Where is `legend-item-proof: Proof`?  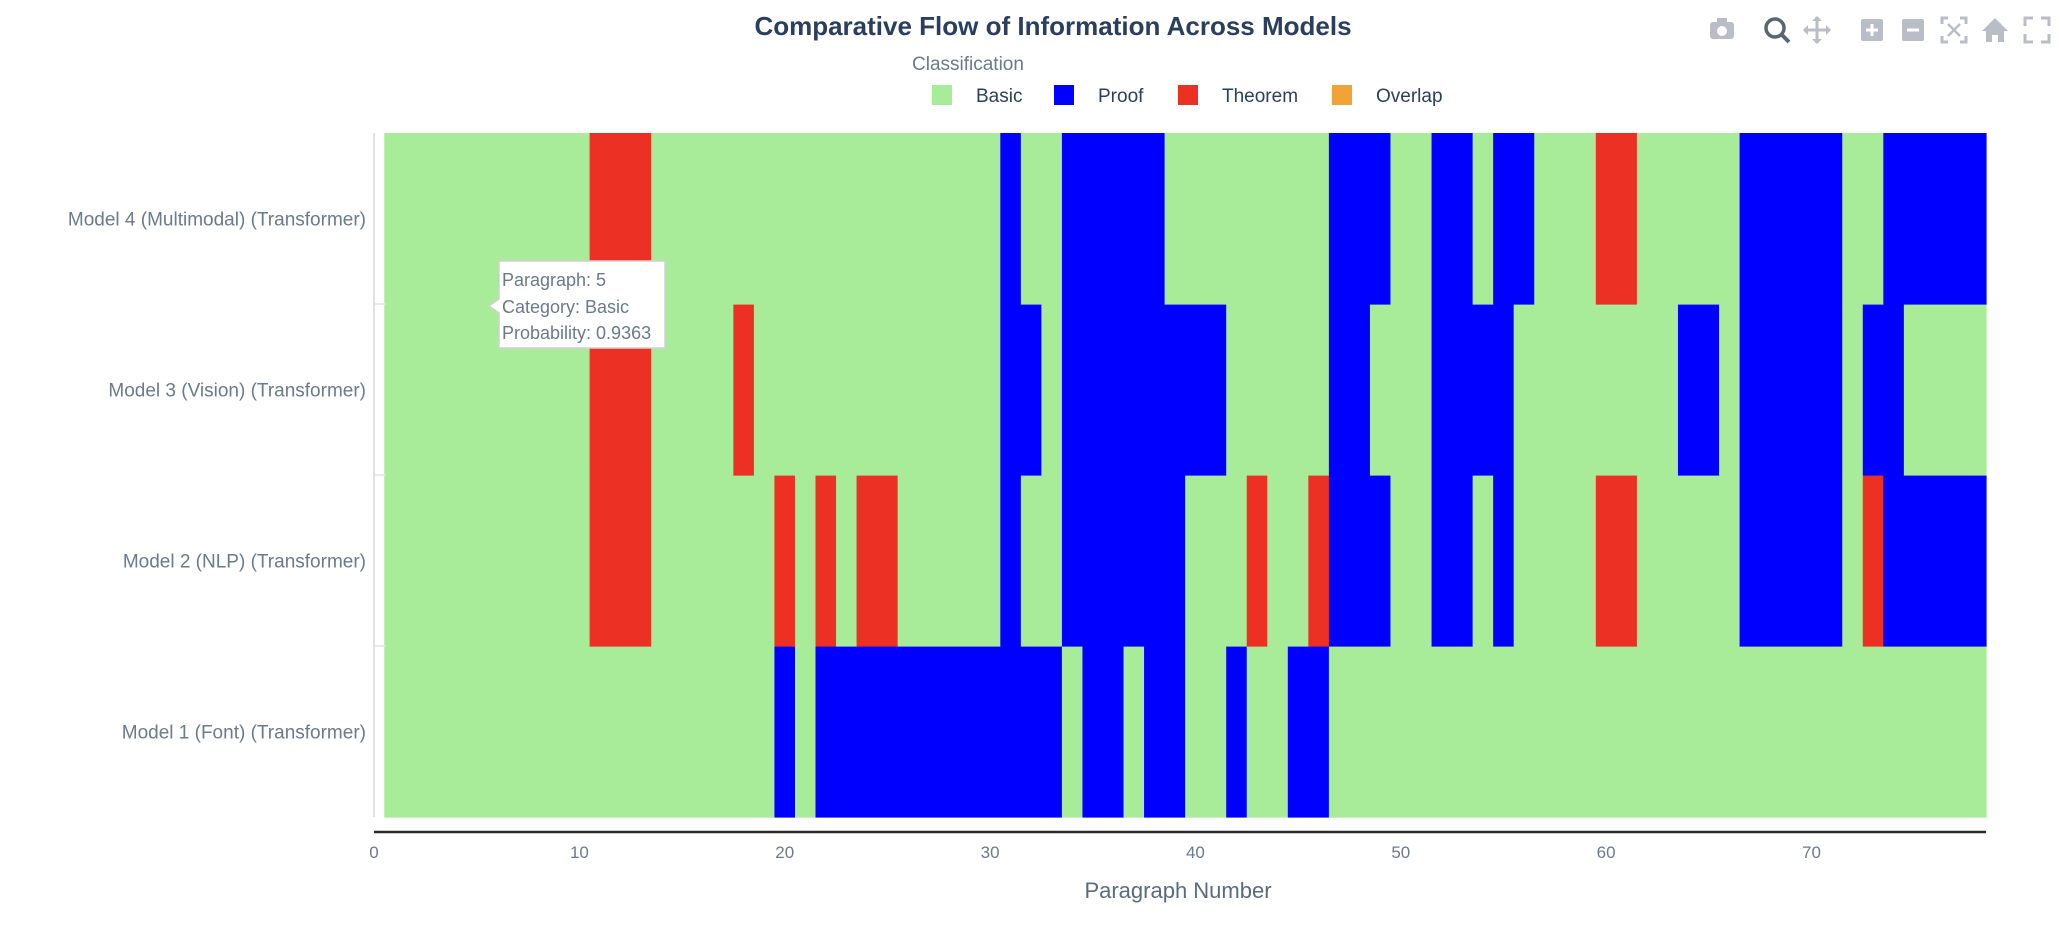
legend-item-proof: Proof is located at coordinates (1099, 96).